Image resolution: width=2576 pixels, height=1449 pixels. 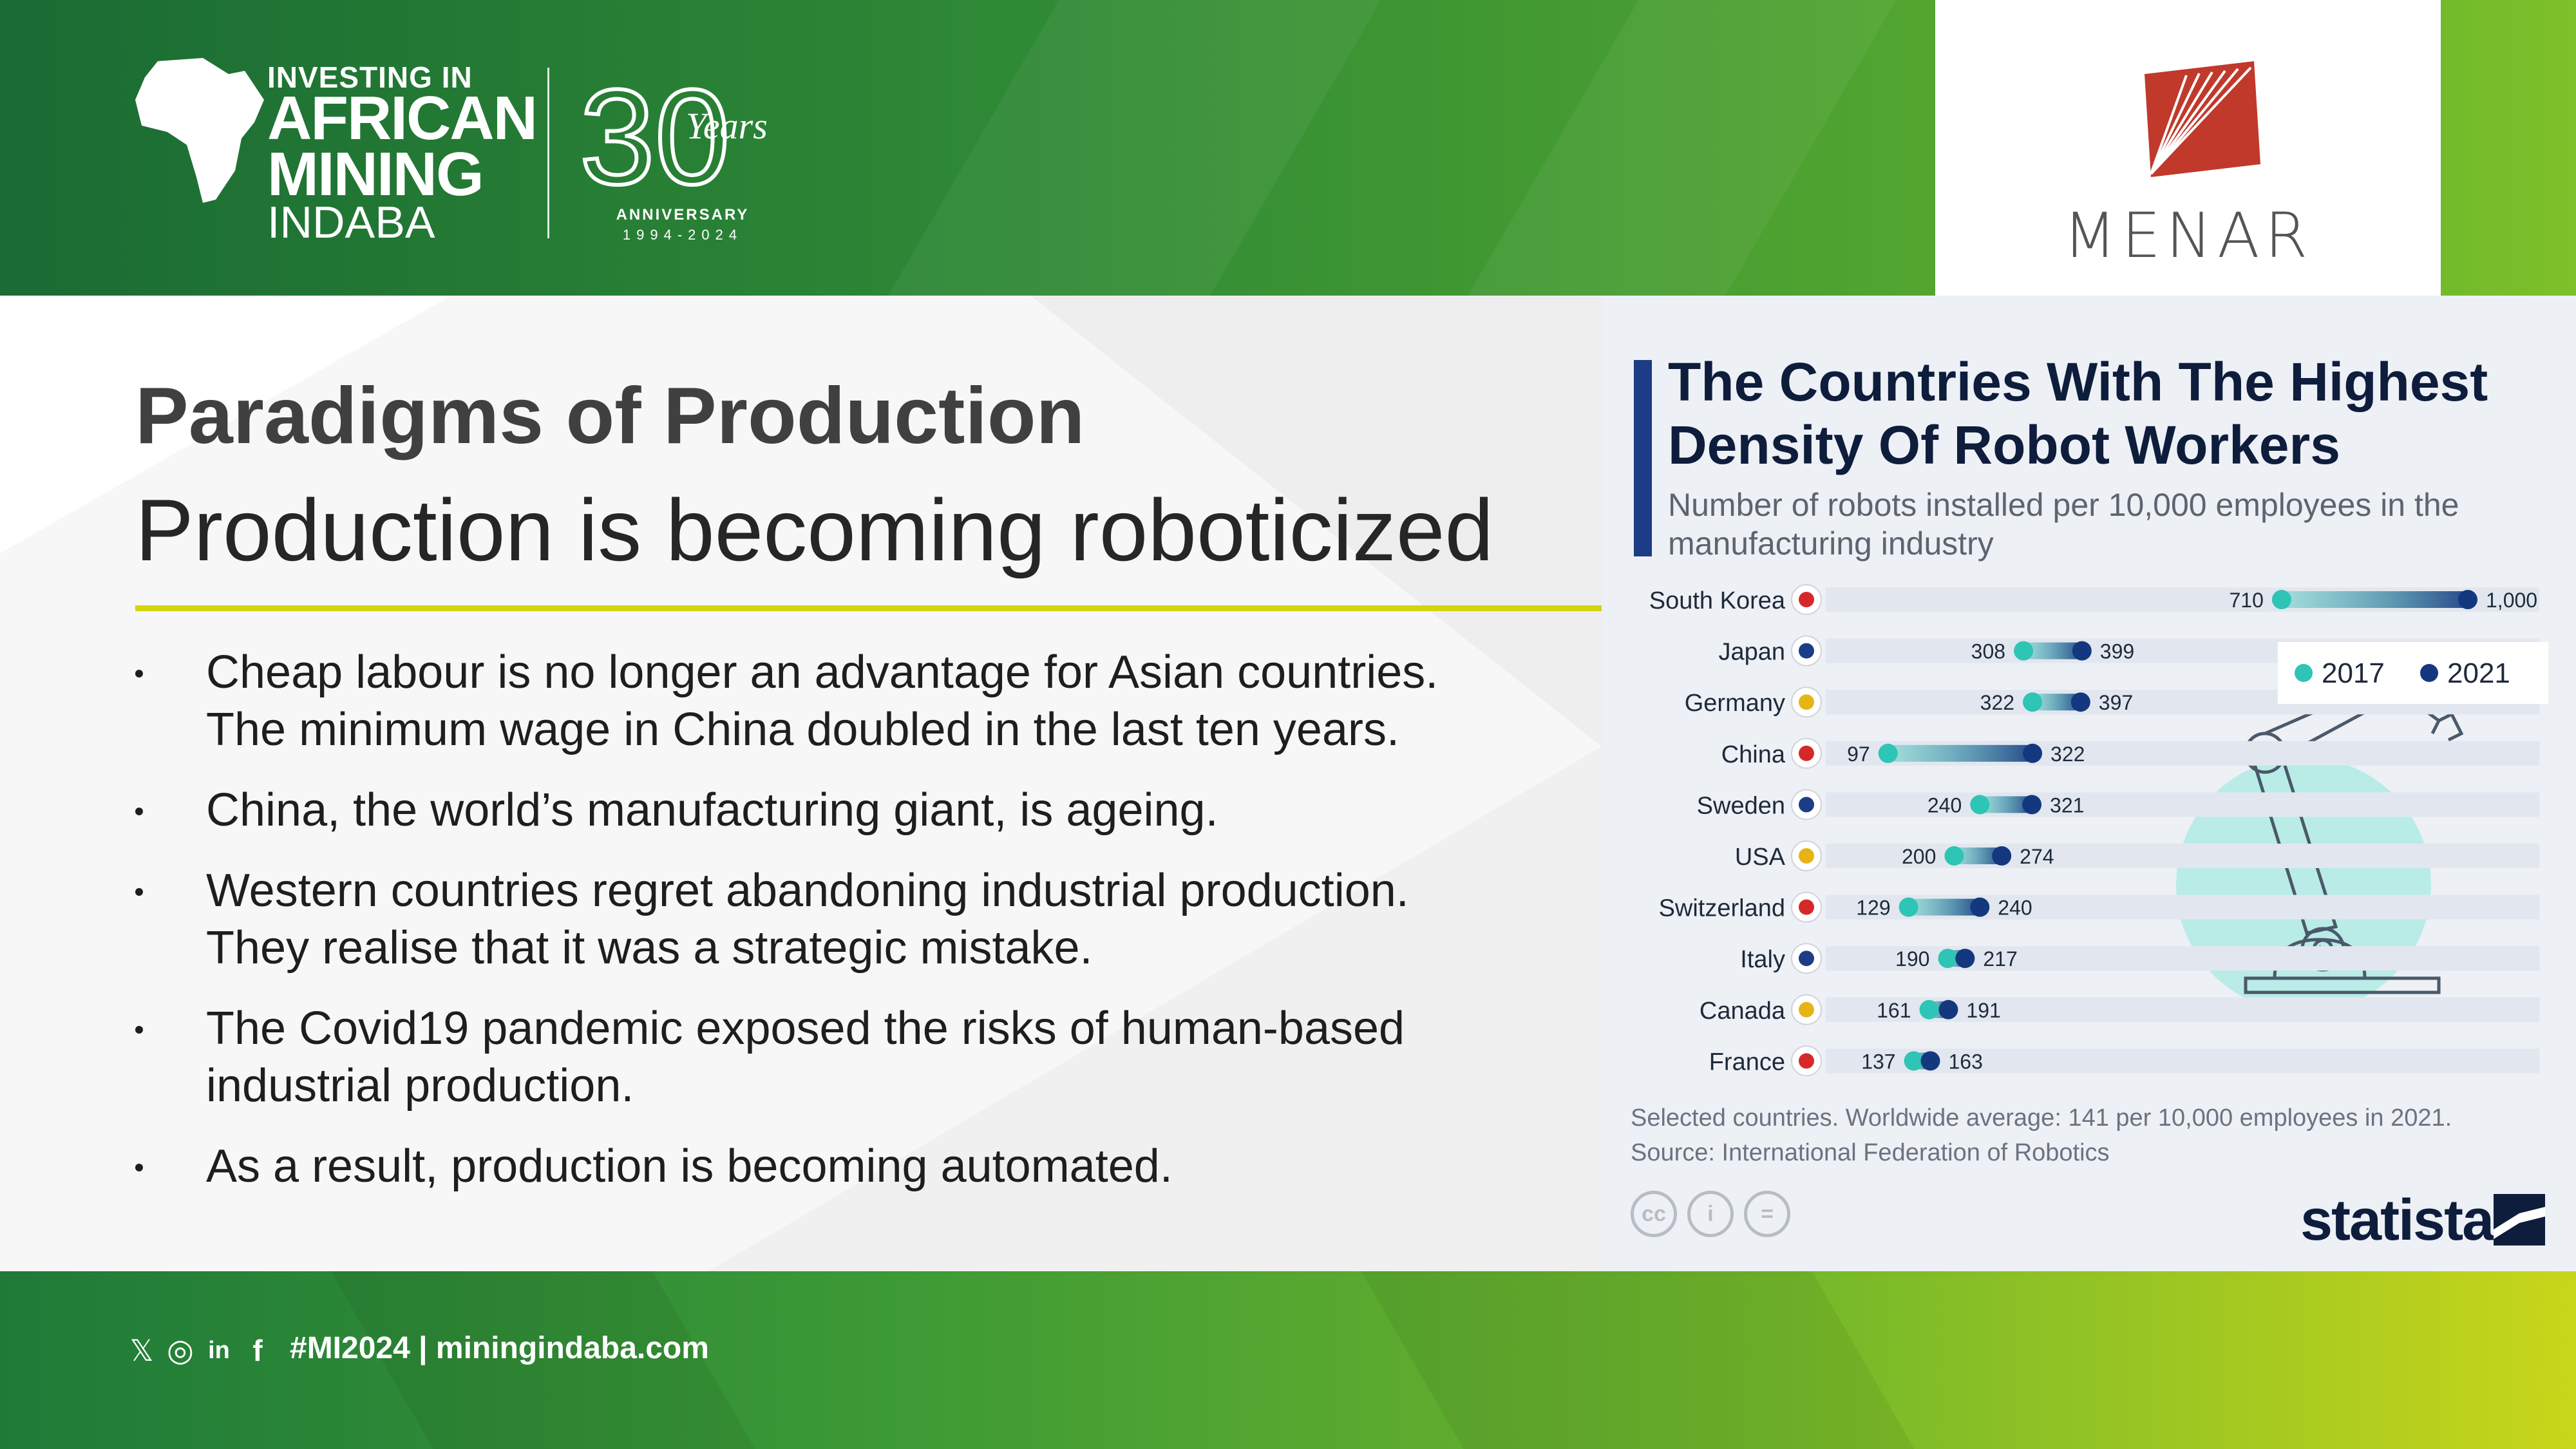 I want to click on value-label-2017: 97, so click(x=1859, y=754).